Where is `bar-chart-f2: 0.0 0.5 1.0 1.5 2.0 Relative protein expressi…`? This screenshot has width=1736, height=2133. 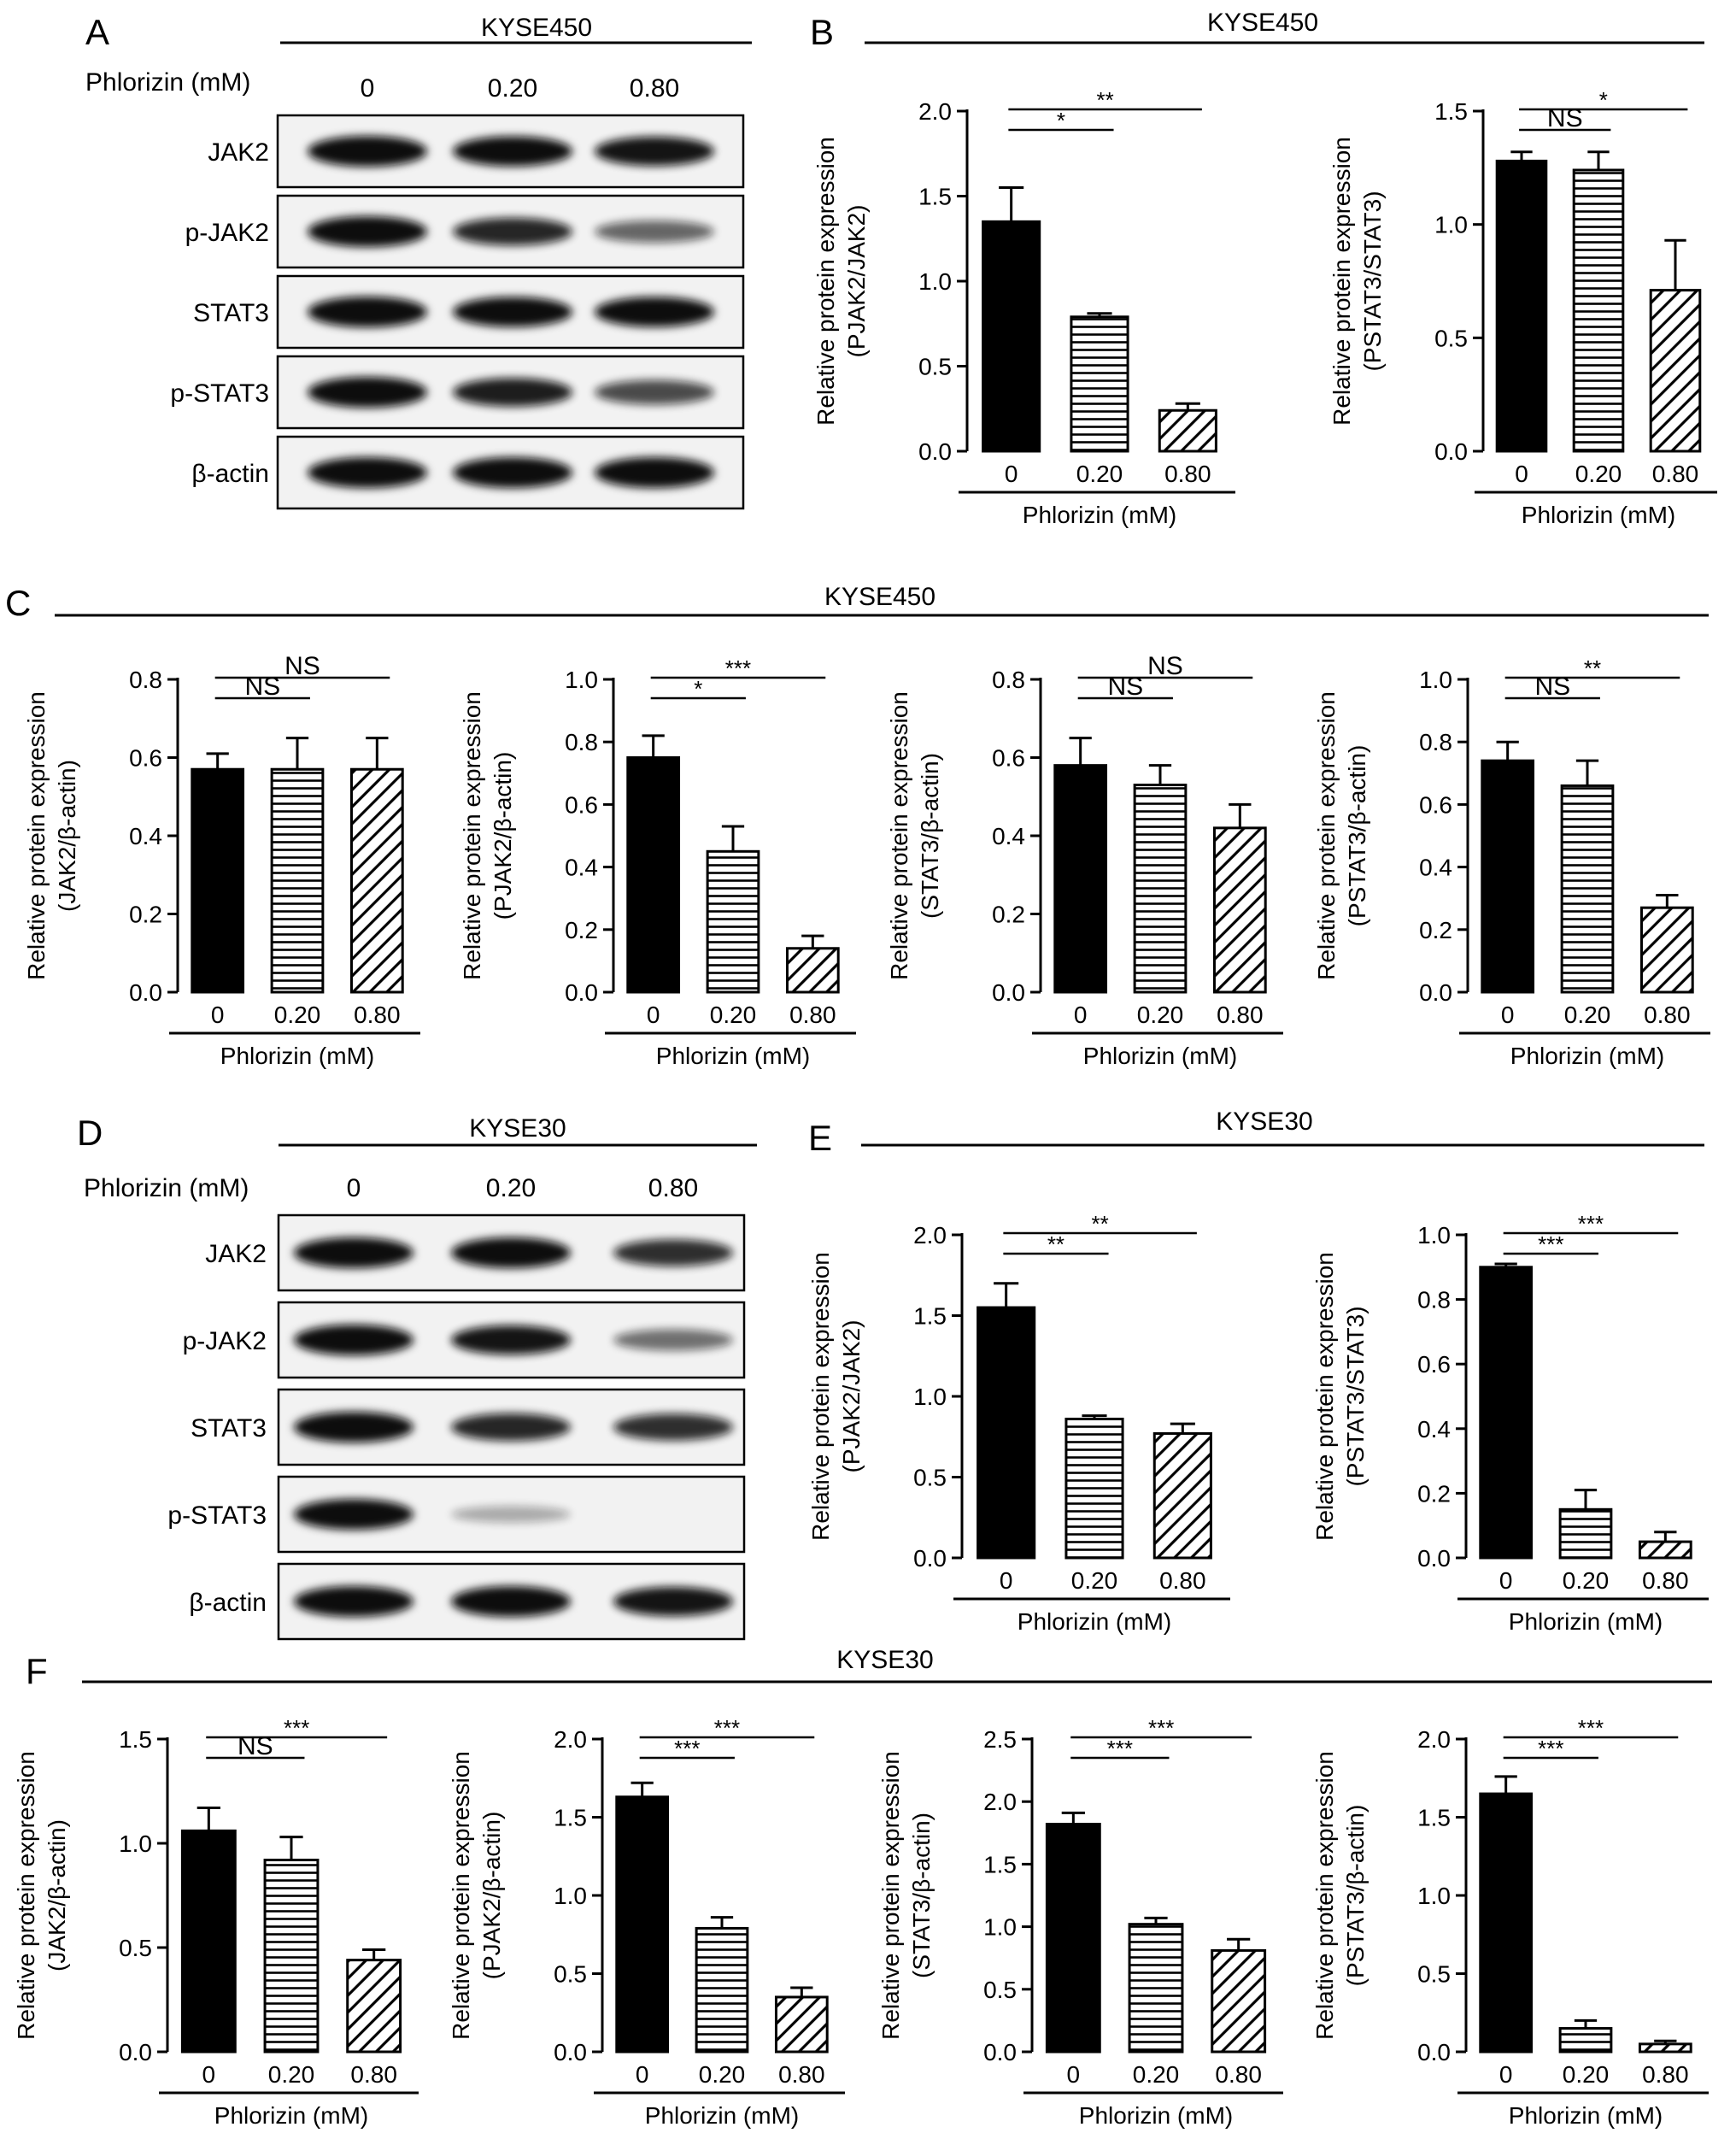 bar-chart-f2: 0.0 0.5 1.0 1.5 2.0 Relative protein expressi… is located at coordinates (647, 1922).